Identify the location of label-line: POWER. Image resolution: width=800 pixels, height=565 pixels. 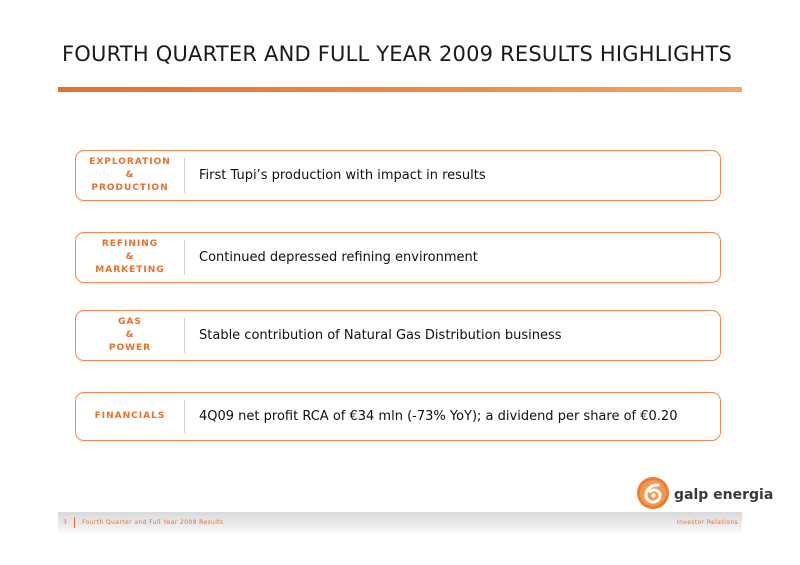
(130, 348).